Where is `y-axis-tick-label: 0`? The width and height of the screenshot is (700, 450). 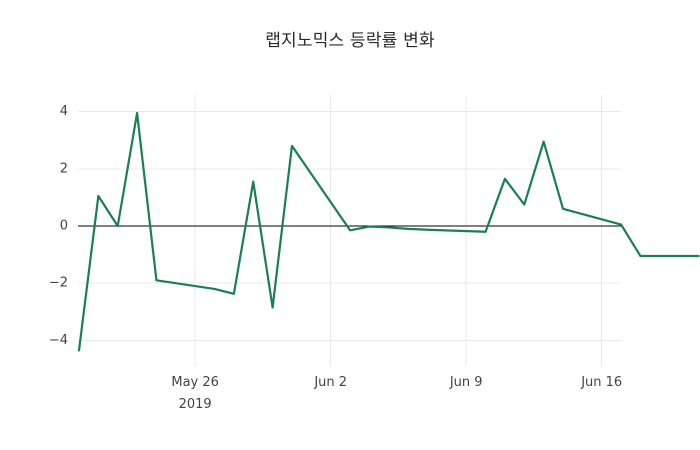 y-axis-tick-label: 0 is located at coordinates (64, 226).